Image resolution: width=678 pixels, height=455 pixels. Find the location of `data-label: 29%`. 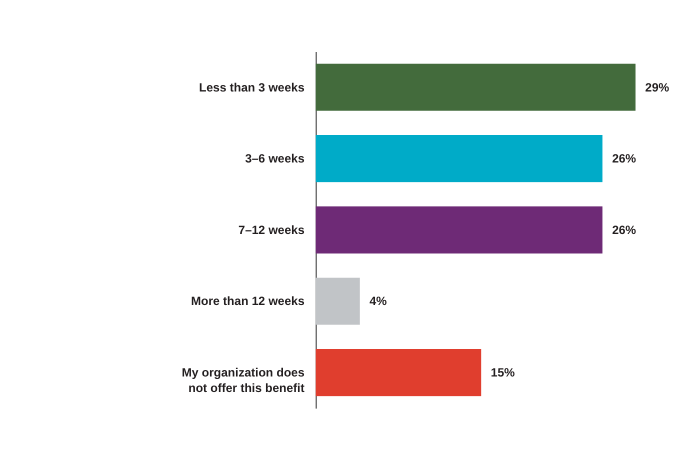

data-label: 29% is located at coordinates (657, 87).